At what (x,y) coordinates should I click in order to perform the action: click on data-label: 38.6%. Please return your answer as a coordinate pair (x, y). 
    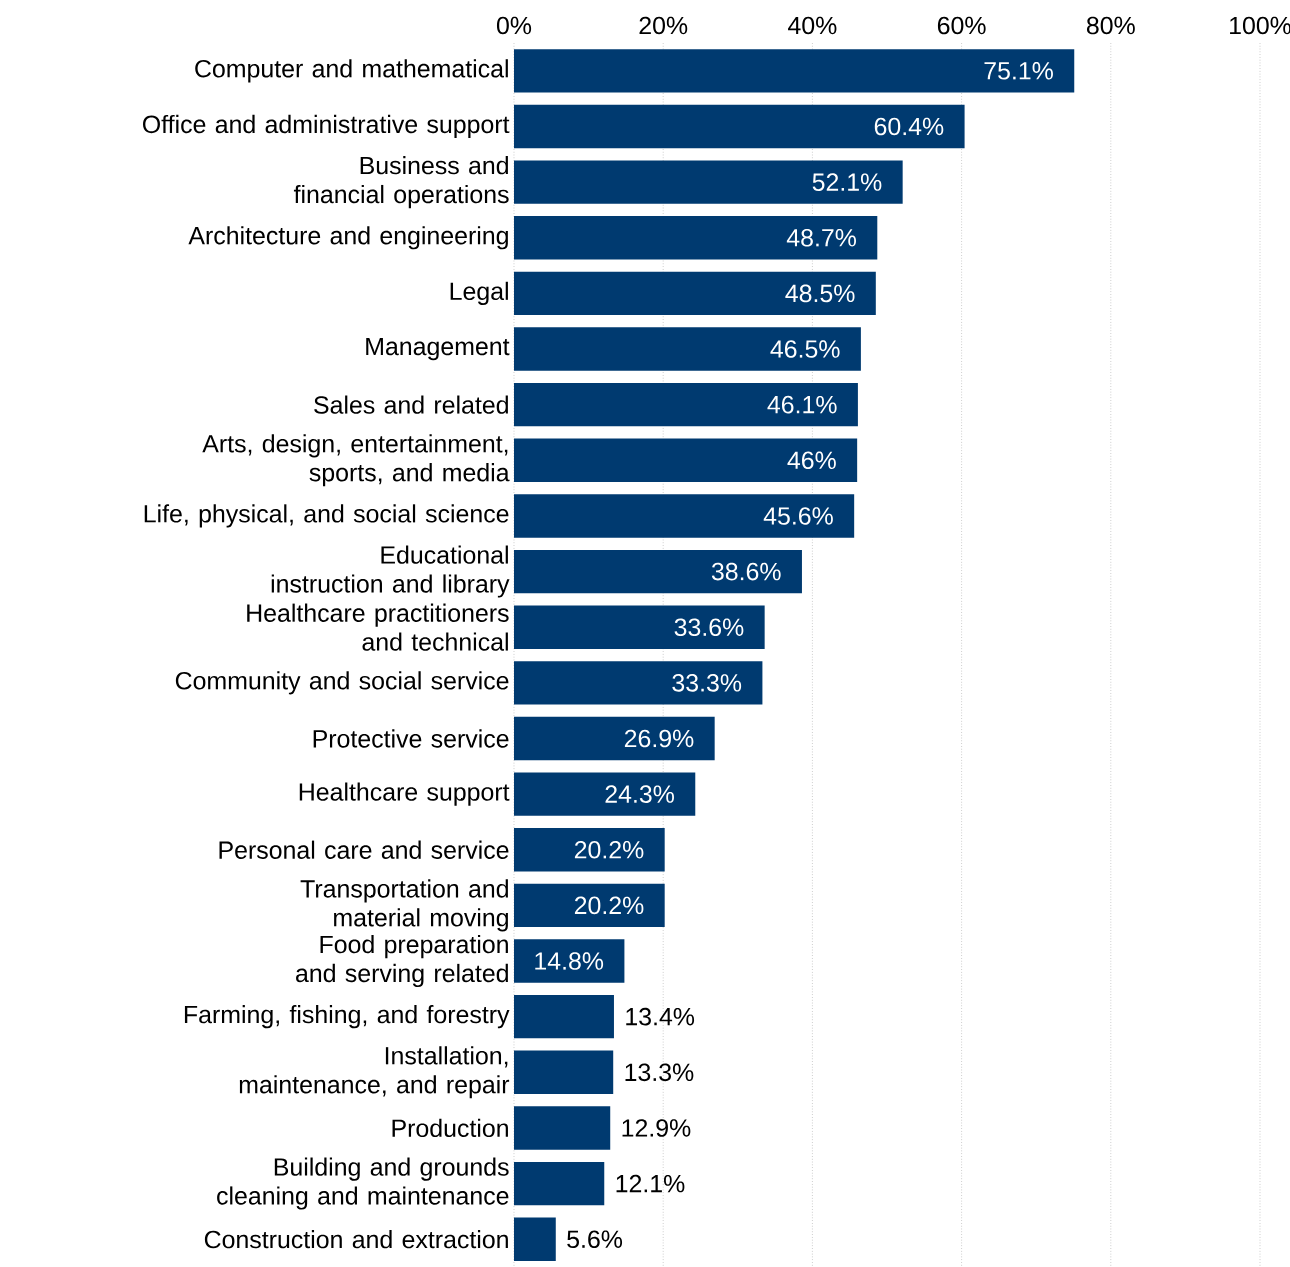
    Looking at the image, I should click on (746, 571).